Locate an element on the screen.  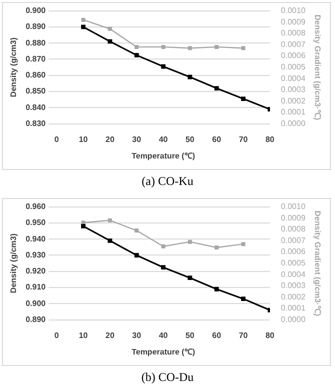
y-tick-label: 0.850 is located at coordinates (36, 91).